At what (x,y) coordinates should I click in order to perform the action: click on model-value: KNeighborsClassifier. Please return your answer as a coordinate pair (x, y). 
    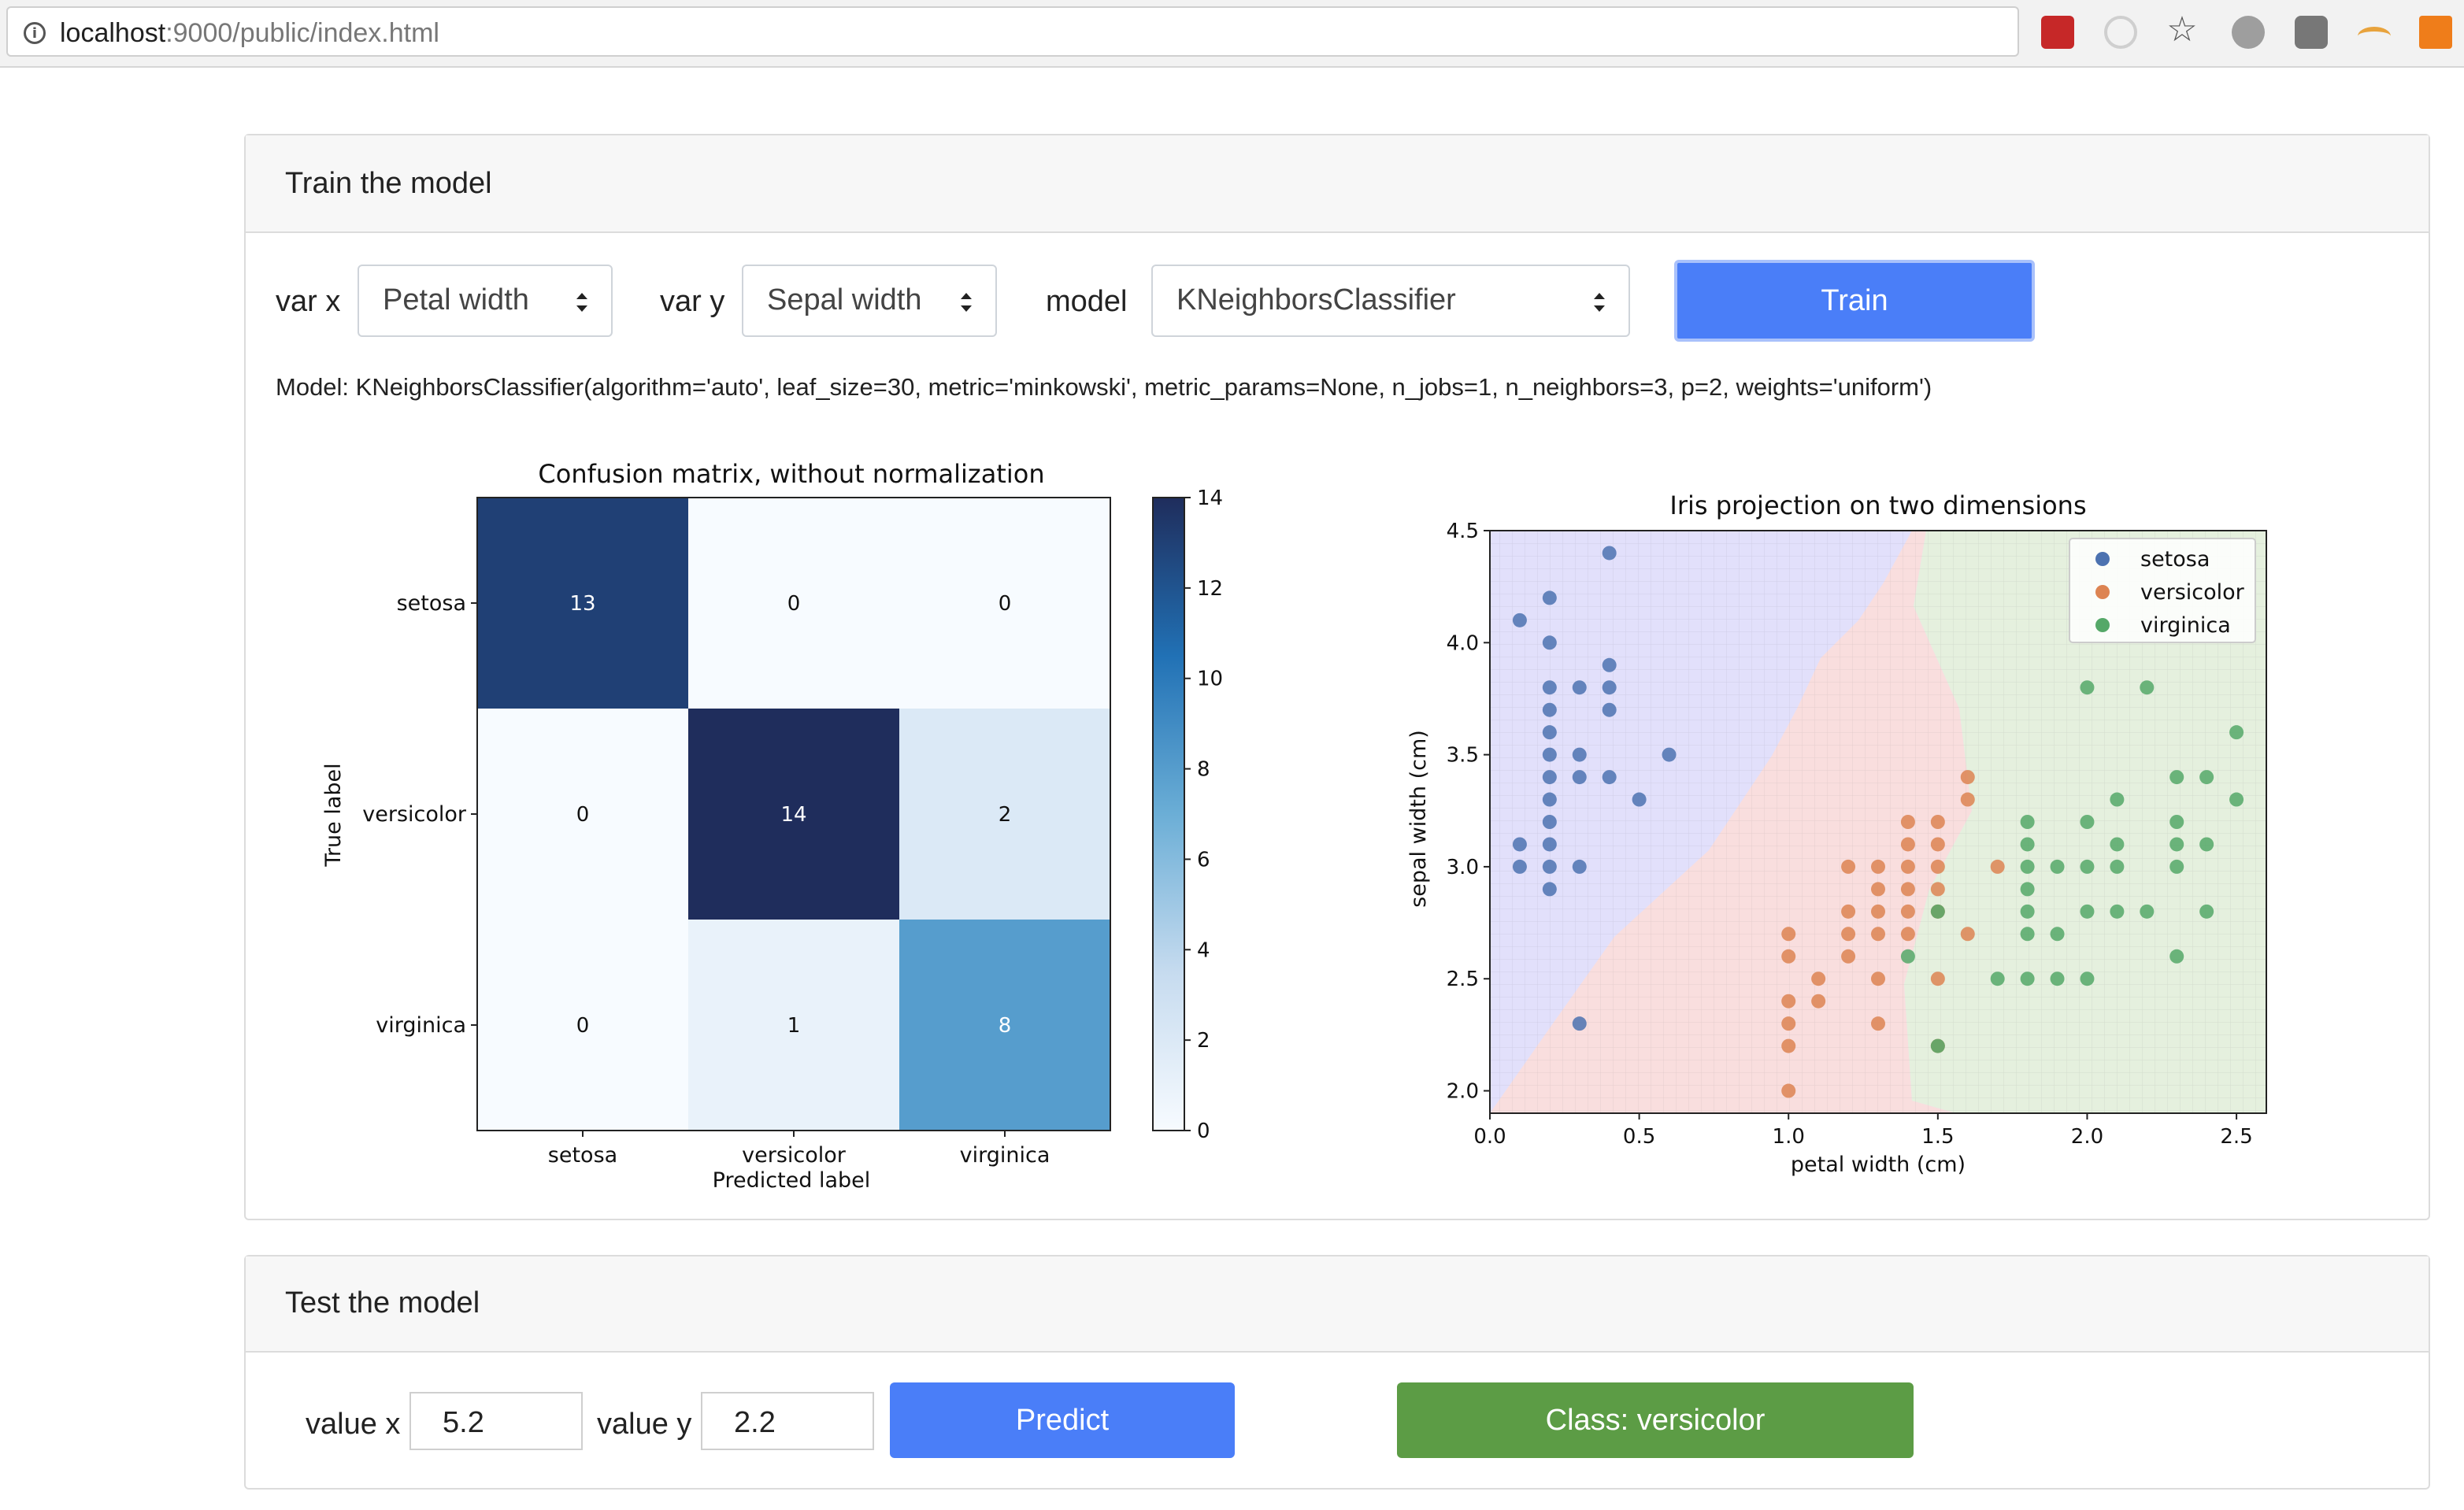
    Looking at the image, I should click on (1316, 299).